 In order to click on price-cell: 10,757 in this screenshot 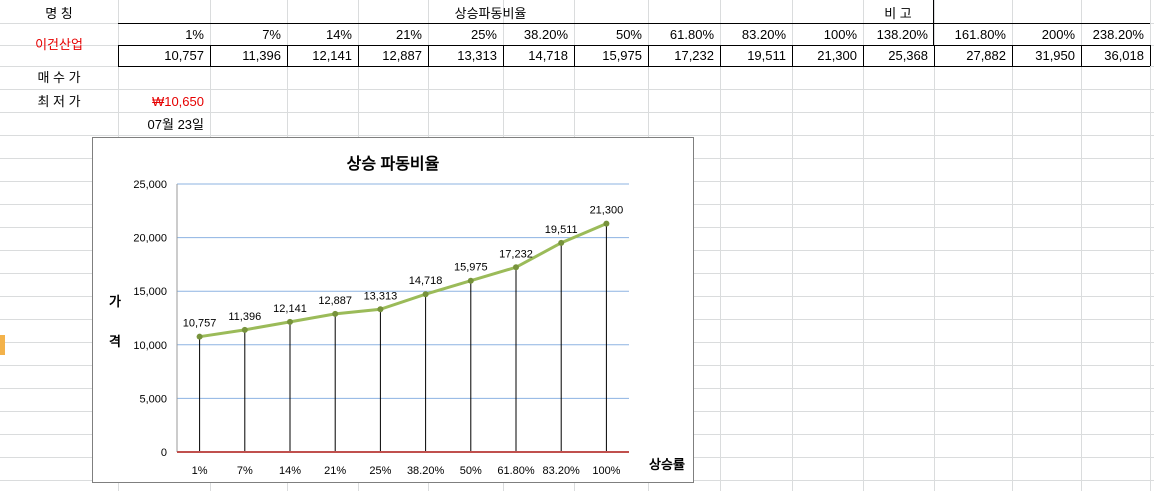, I will do `click(184, 55)`.